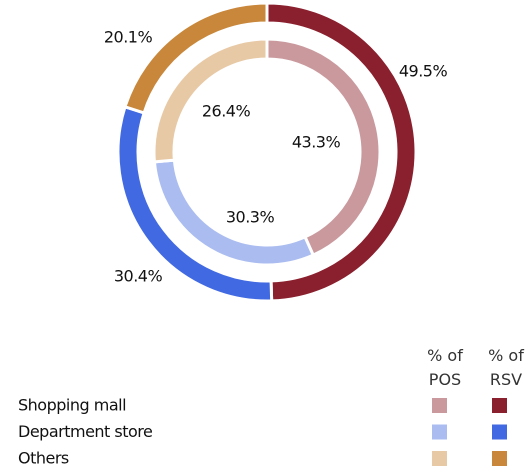 The image size is (527, 468). What do you see at coordinates (128, 37) in the screenshot?
I see `data-label: 20.1%` at bounding box center [128, 37].